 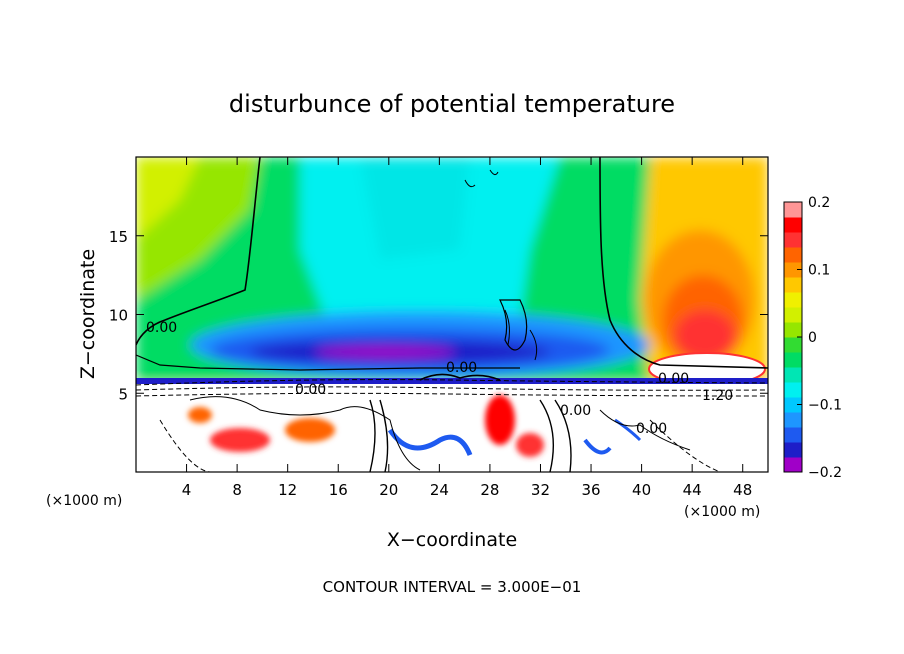 What do you see at coordinates (692, 490) in the screenshot?
I see `x-tick-label: 44` at bounding box center [692, 490].